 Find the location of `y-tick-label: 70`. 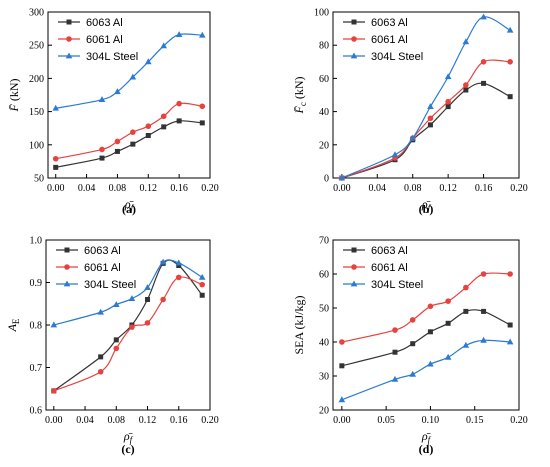

y-tick-label: 70 is located at coordinates (324, 241).